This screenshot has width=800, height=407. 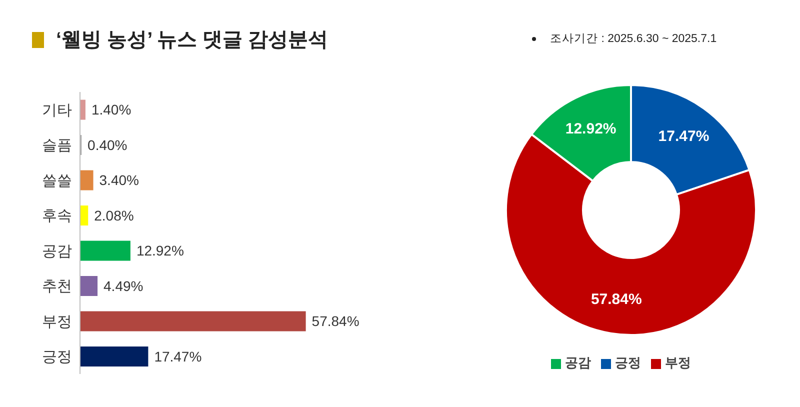 I want to click on y-tick-label: 추천, so click(x=57, y=287).